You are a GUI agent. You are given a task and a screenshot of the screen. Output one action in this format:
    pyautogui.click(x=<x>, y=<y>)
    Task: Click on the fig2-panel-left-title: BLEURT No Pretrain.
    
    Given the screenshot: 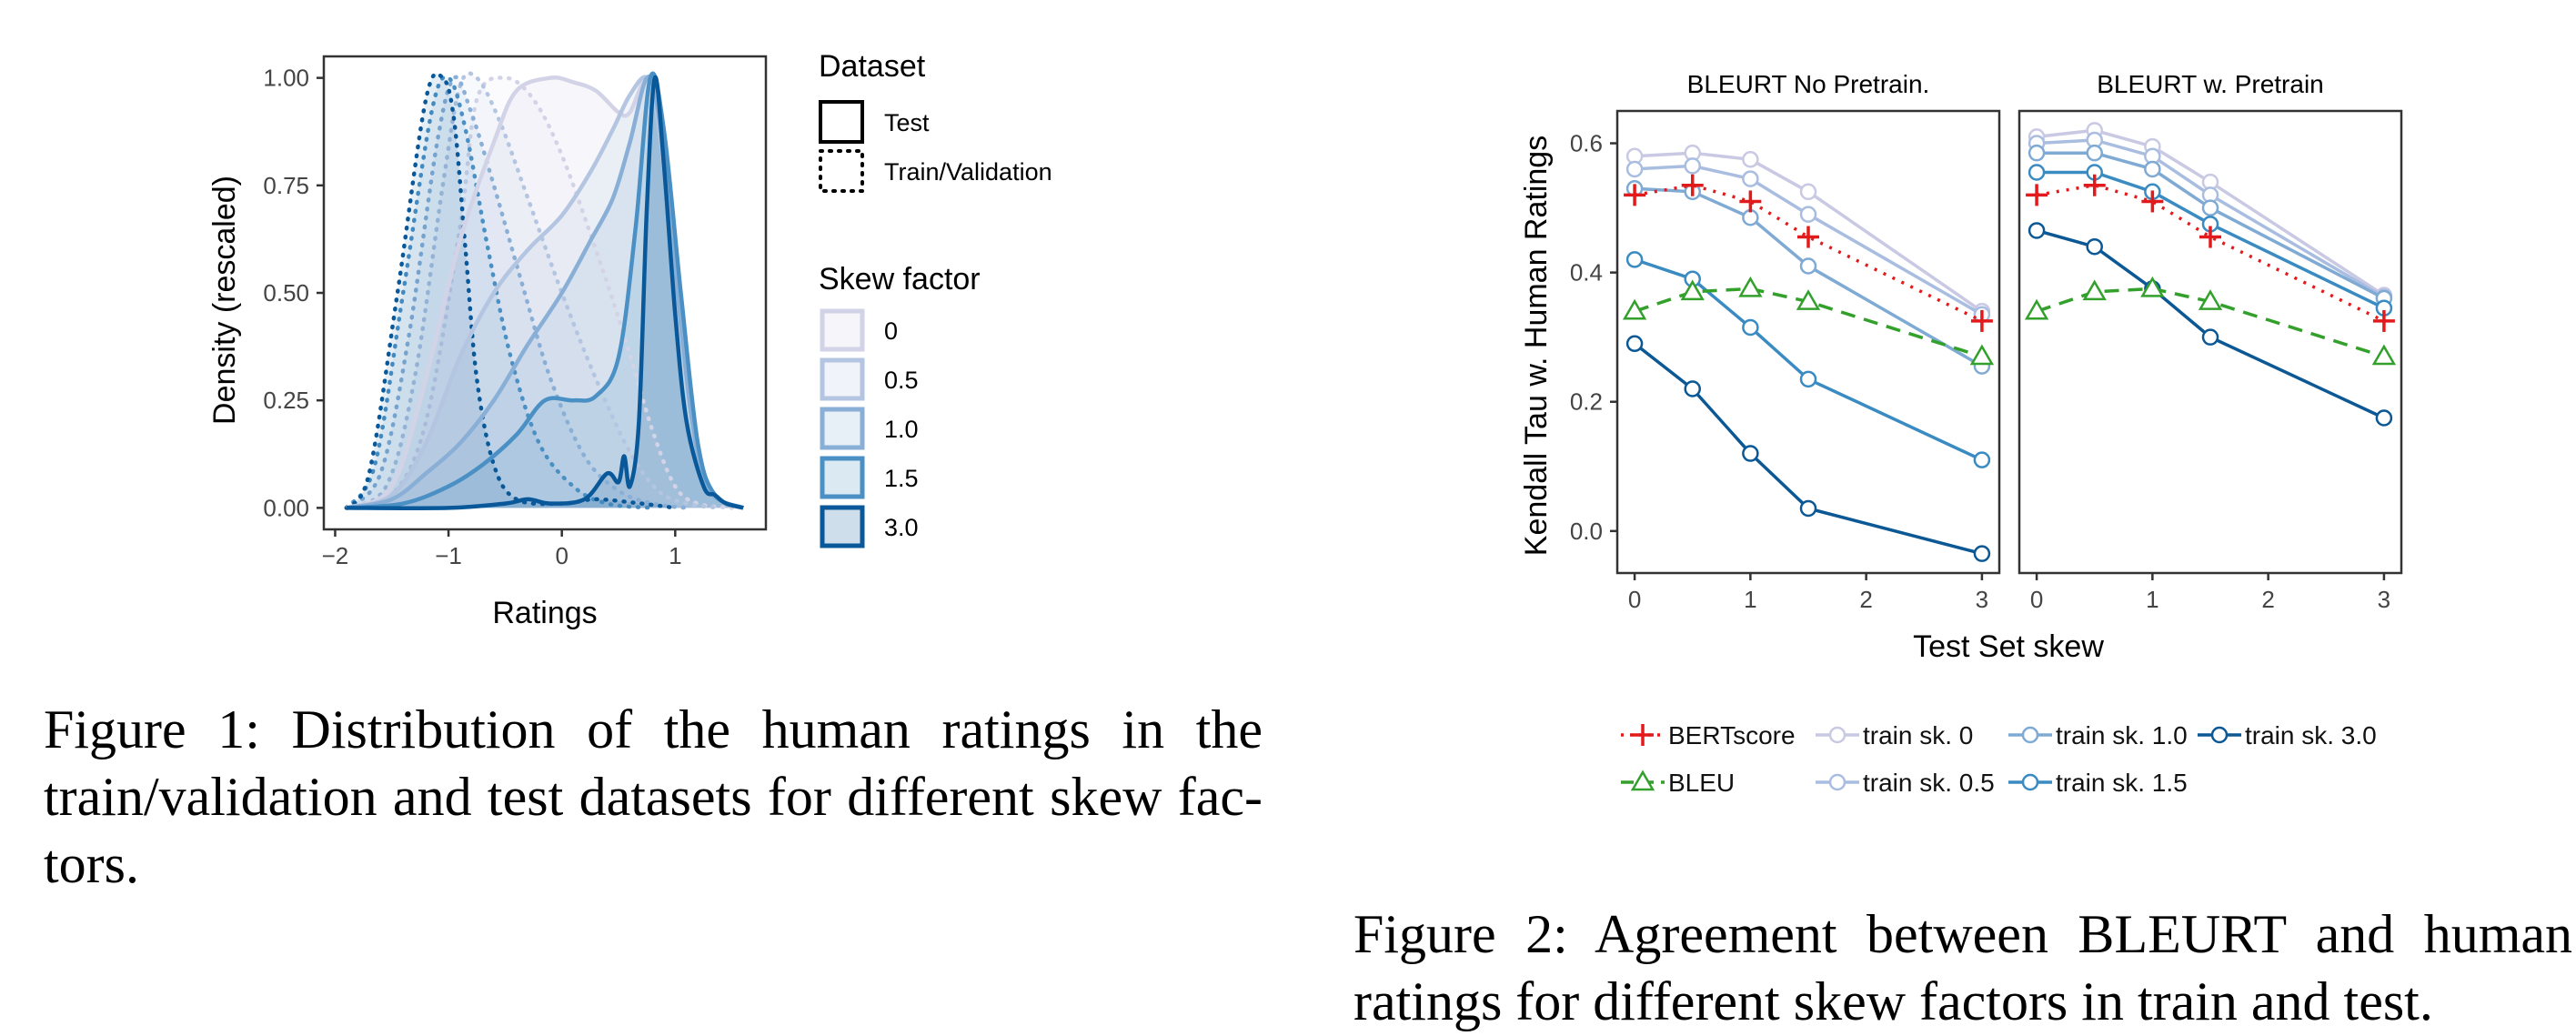 What is the action you would take?
    pyautogui.click(x=1808, y=84)
    